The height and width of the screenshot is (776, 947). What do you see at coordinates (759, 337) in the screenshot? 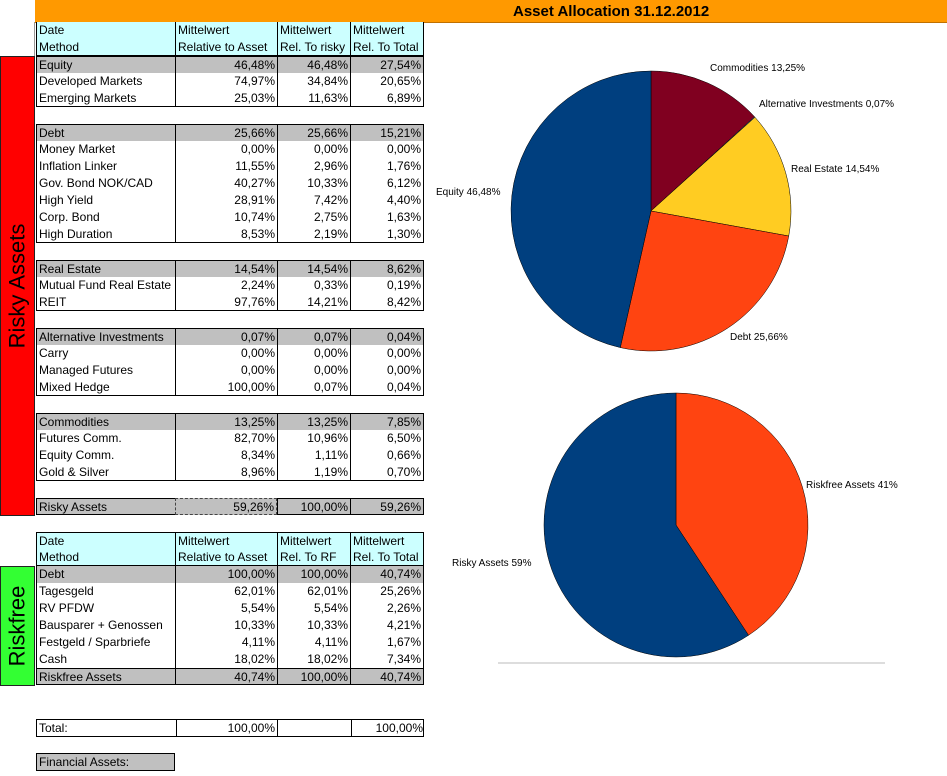
I see `pie1-label-debt: Debt 25,66%` at bounding box center [759, 337].